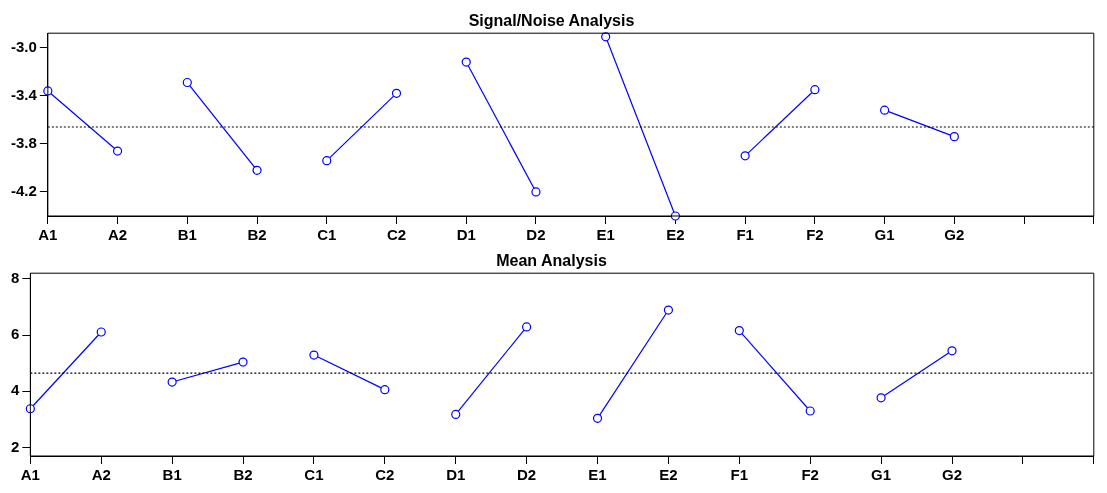  I want to click on y-tick-label: -3.0, so click(23, 46).